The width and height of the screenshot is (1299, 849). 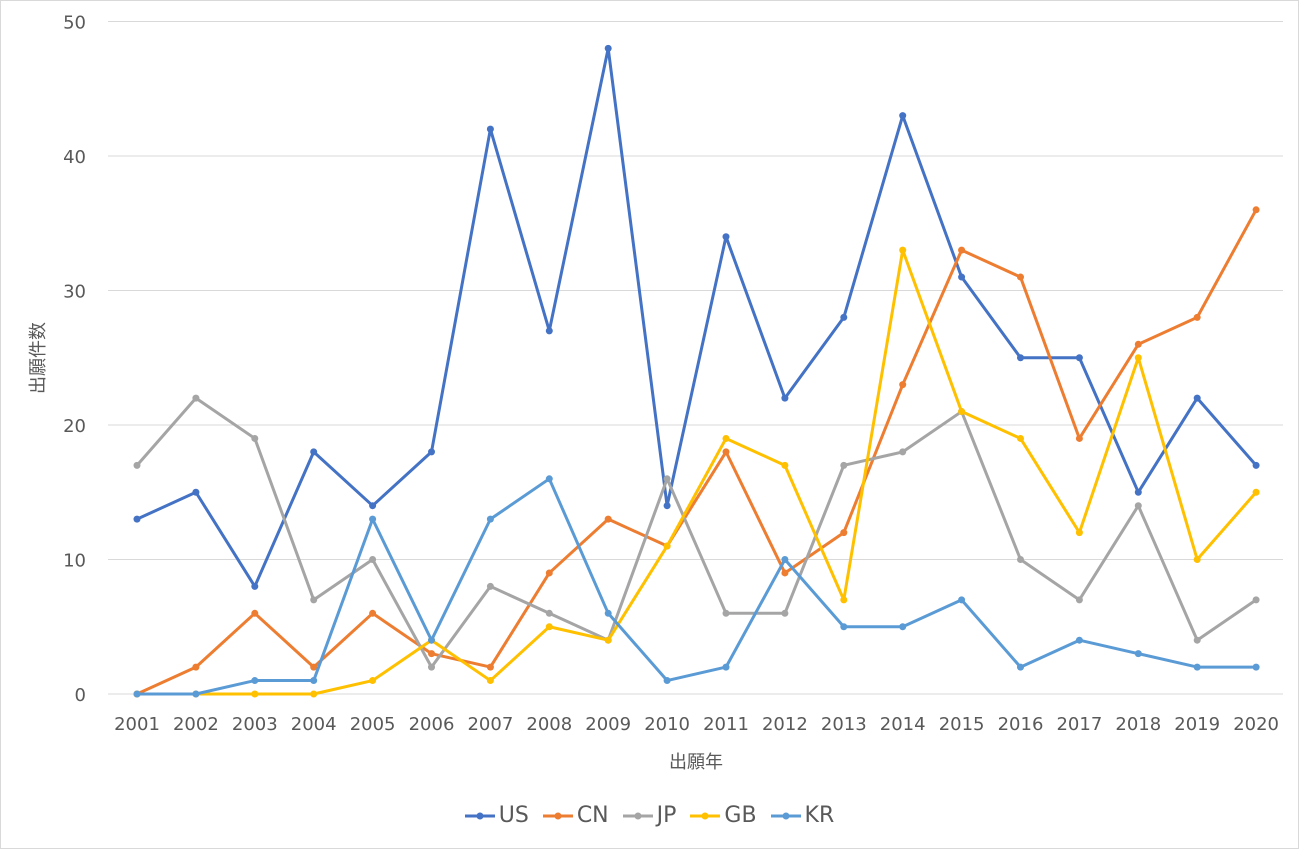 I want to click on y-tick-label: 10, so click(x=74, y=561).